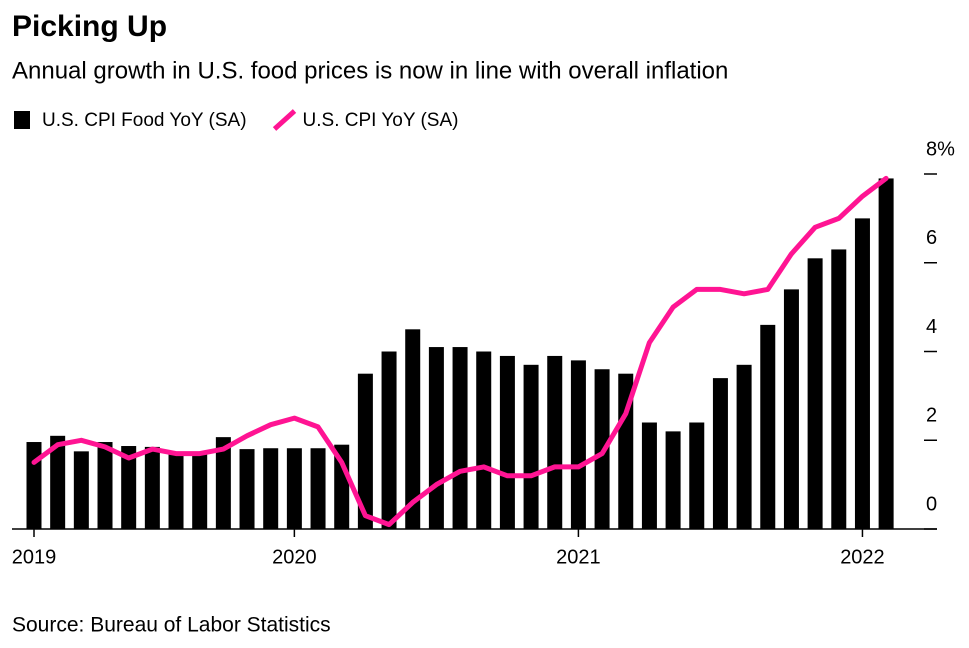 The image size is (969, 648). What do you see at coordinates (931, 416) in the screenshot?
I see `y-tick-label: 2` at bounding box center [931, 416].